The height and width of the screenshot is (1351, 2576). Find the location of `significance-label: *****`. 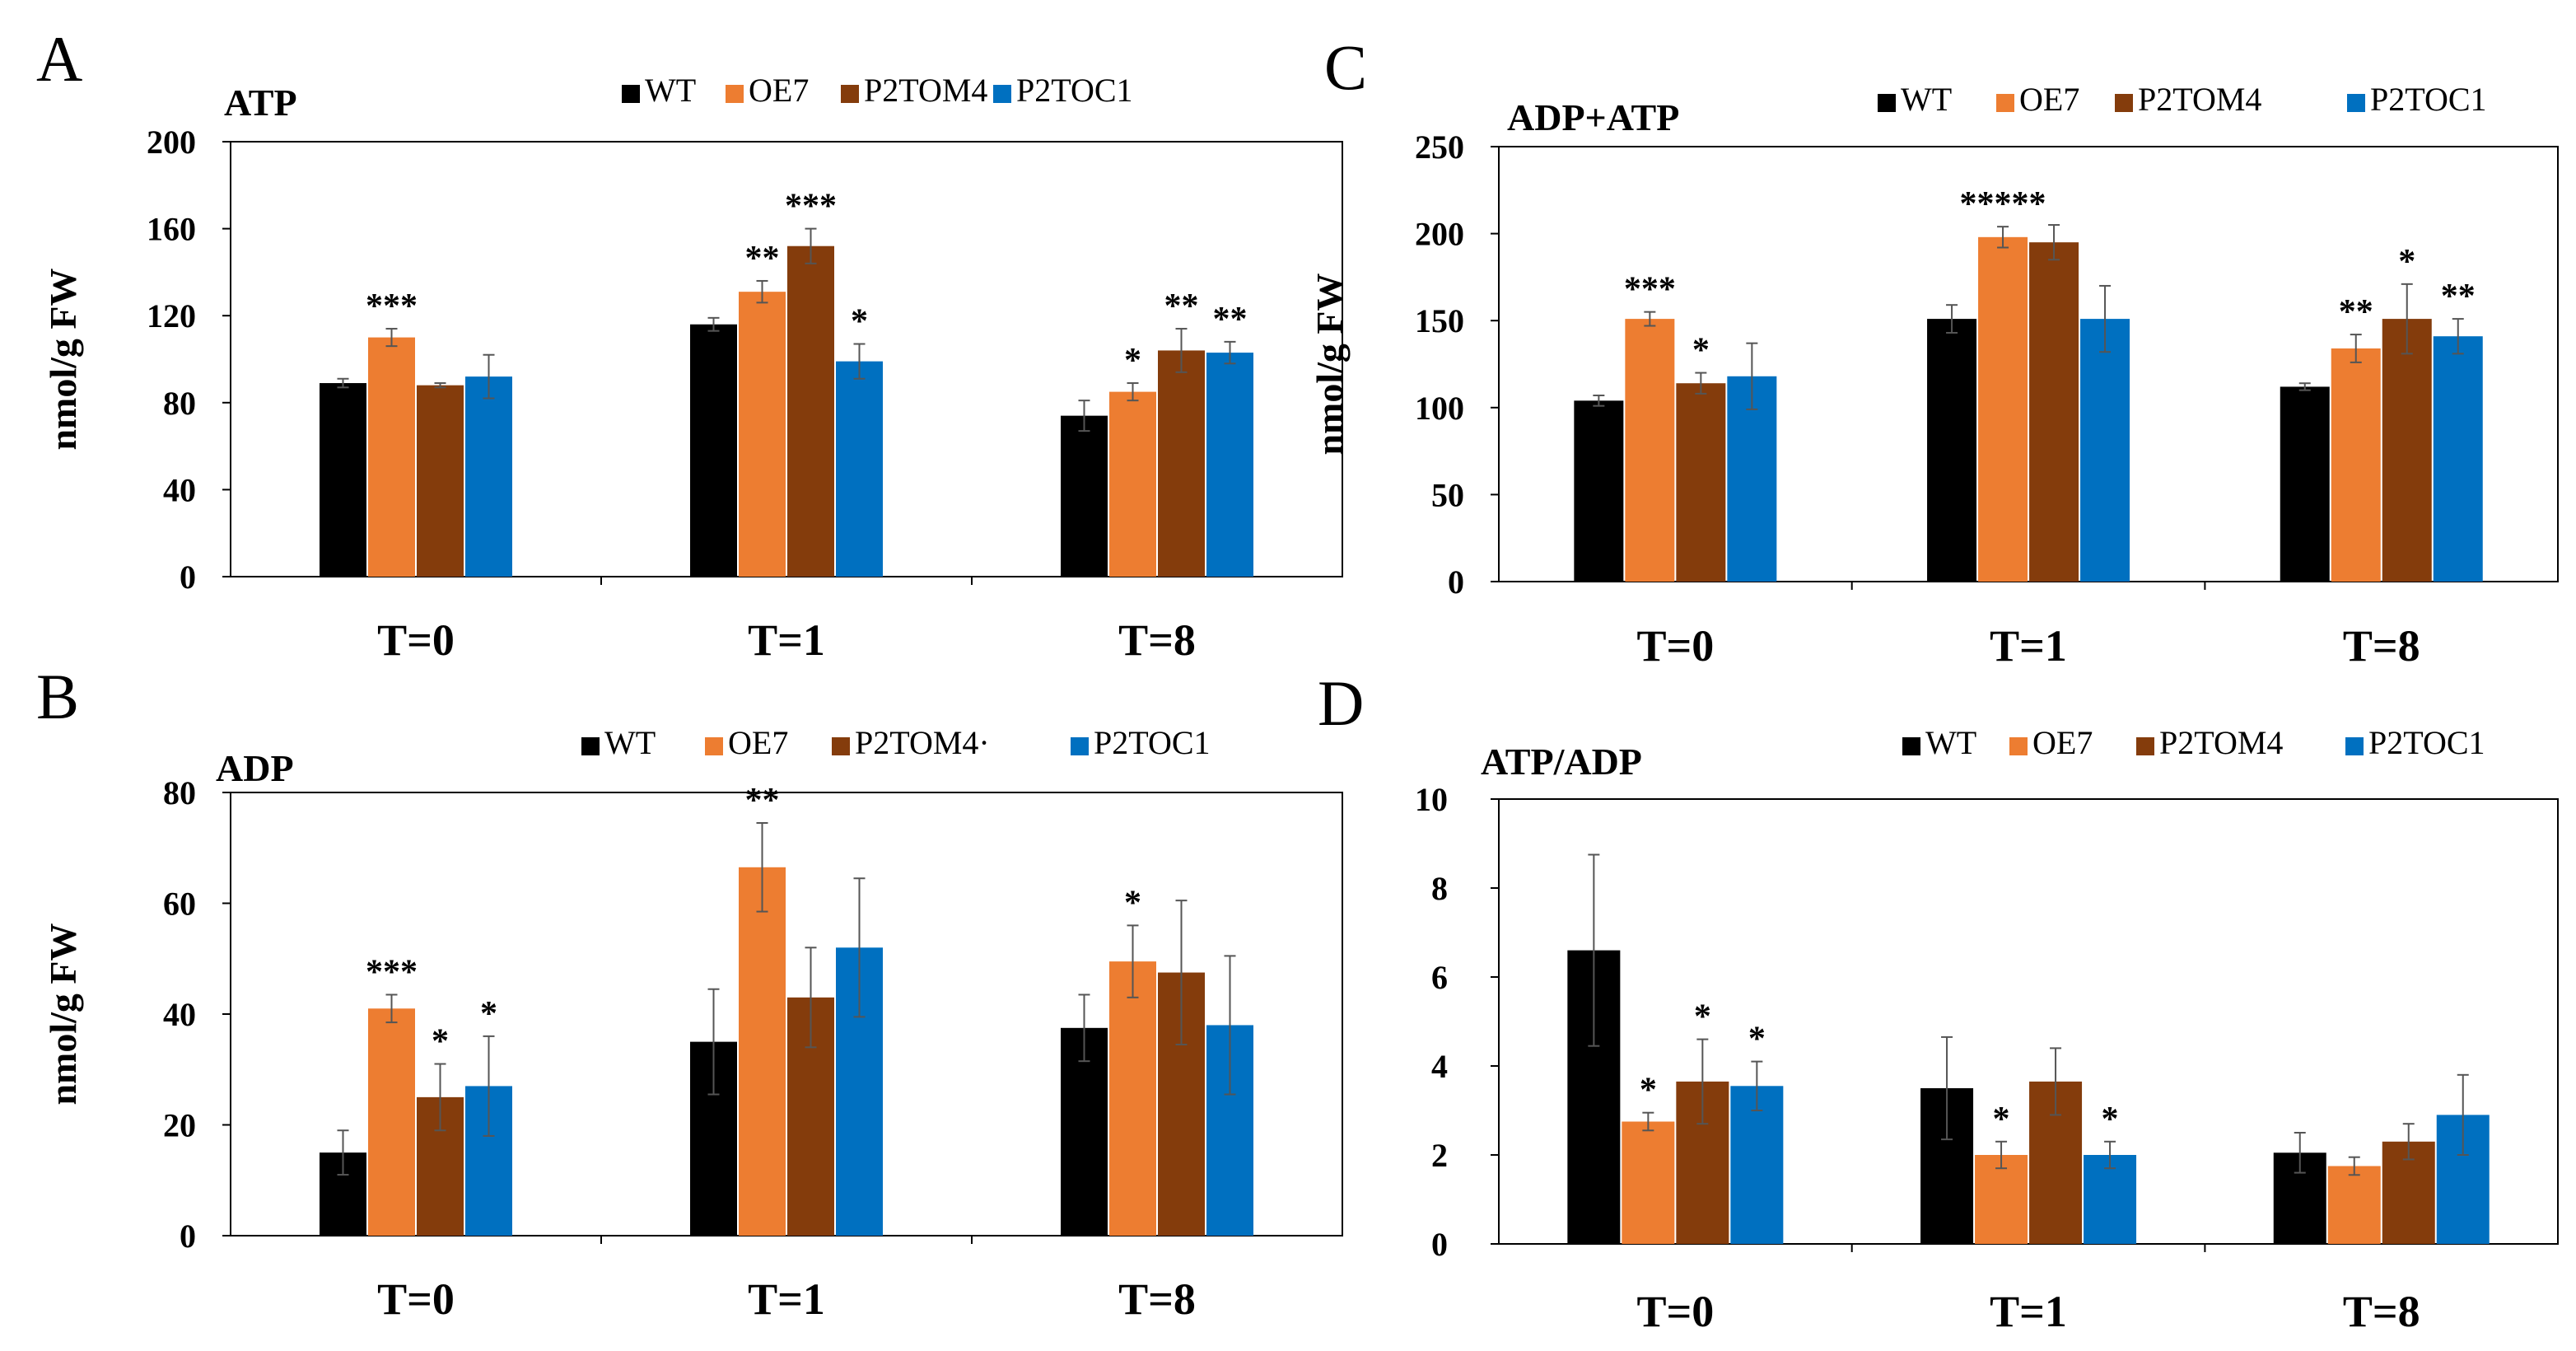

significance-label: ***** is located at coordinates (2003, 204).